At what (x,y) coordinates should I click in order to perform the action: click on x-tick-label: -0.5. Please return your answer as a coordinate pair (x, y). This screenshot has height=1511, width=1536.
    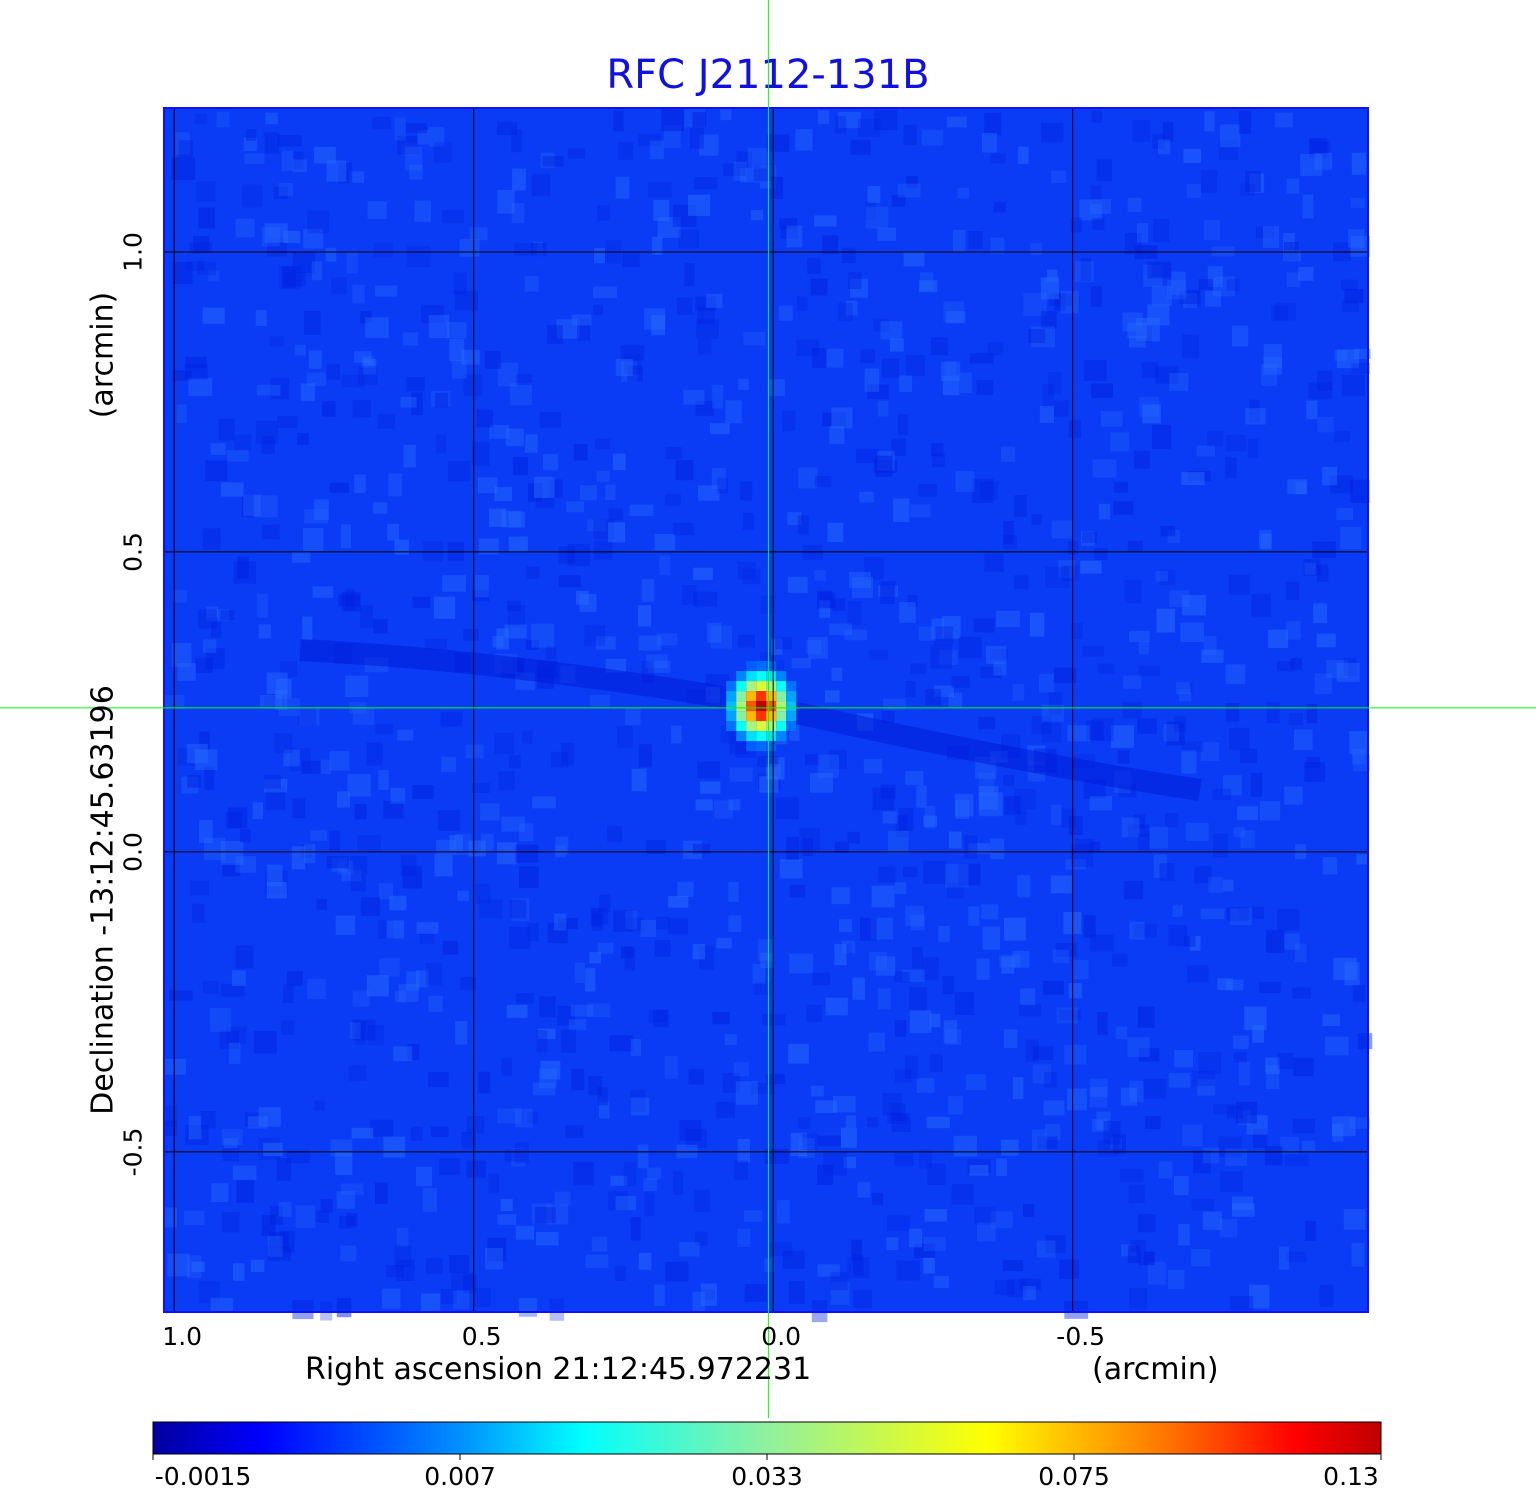
    Looking at the image, I should click on (1081, 1336).